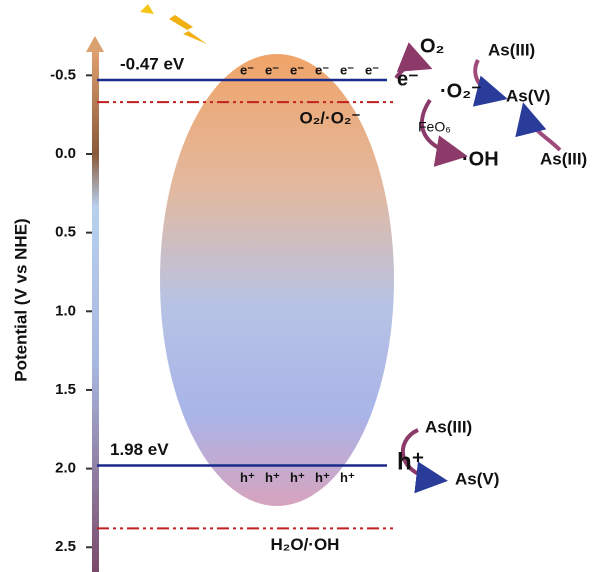 Image resolution: width=611 pixels, height=572 pixels. I want to click on catalyst: FeO₆, so click(434, 127).